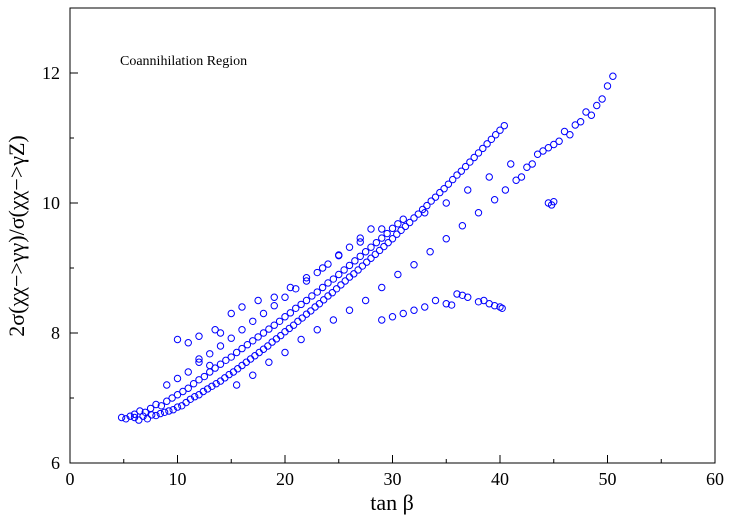 The width and height of the screenshot is (735, 517). I want to click on x-tick-label: 0, so click(70, 479).